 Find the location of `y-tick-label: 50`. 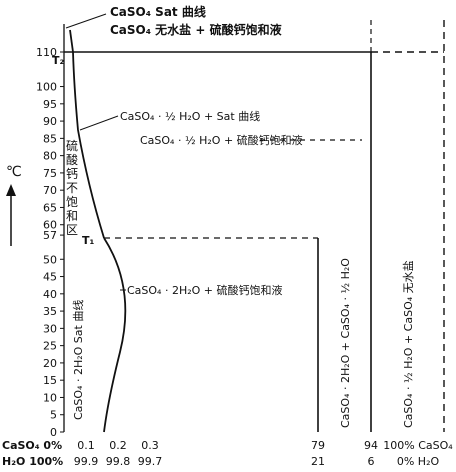

y-tick-label: 50 is located at coordinates (50, 259).